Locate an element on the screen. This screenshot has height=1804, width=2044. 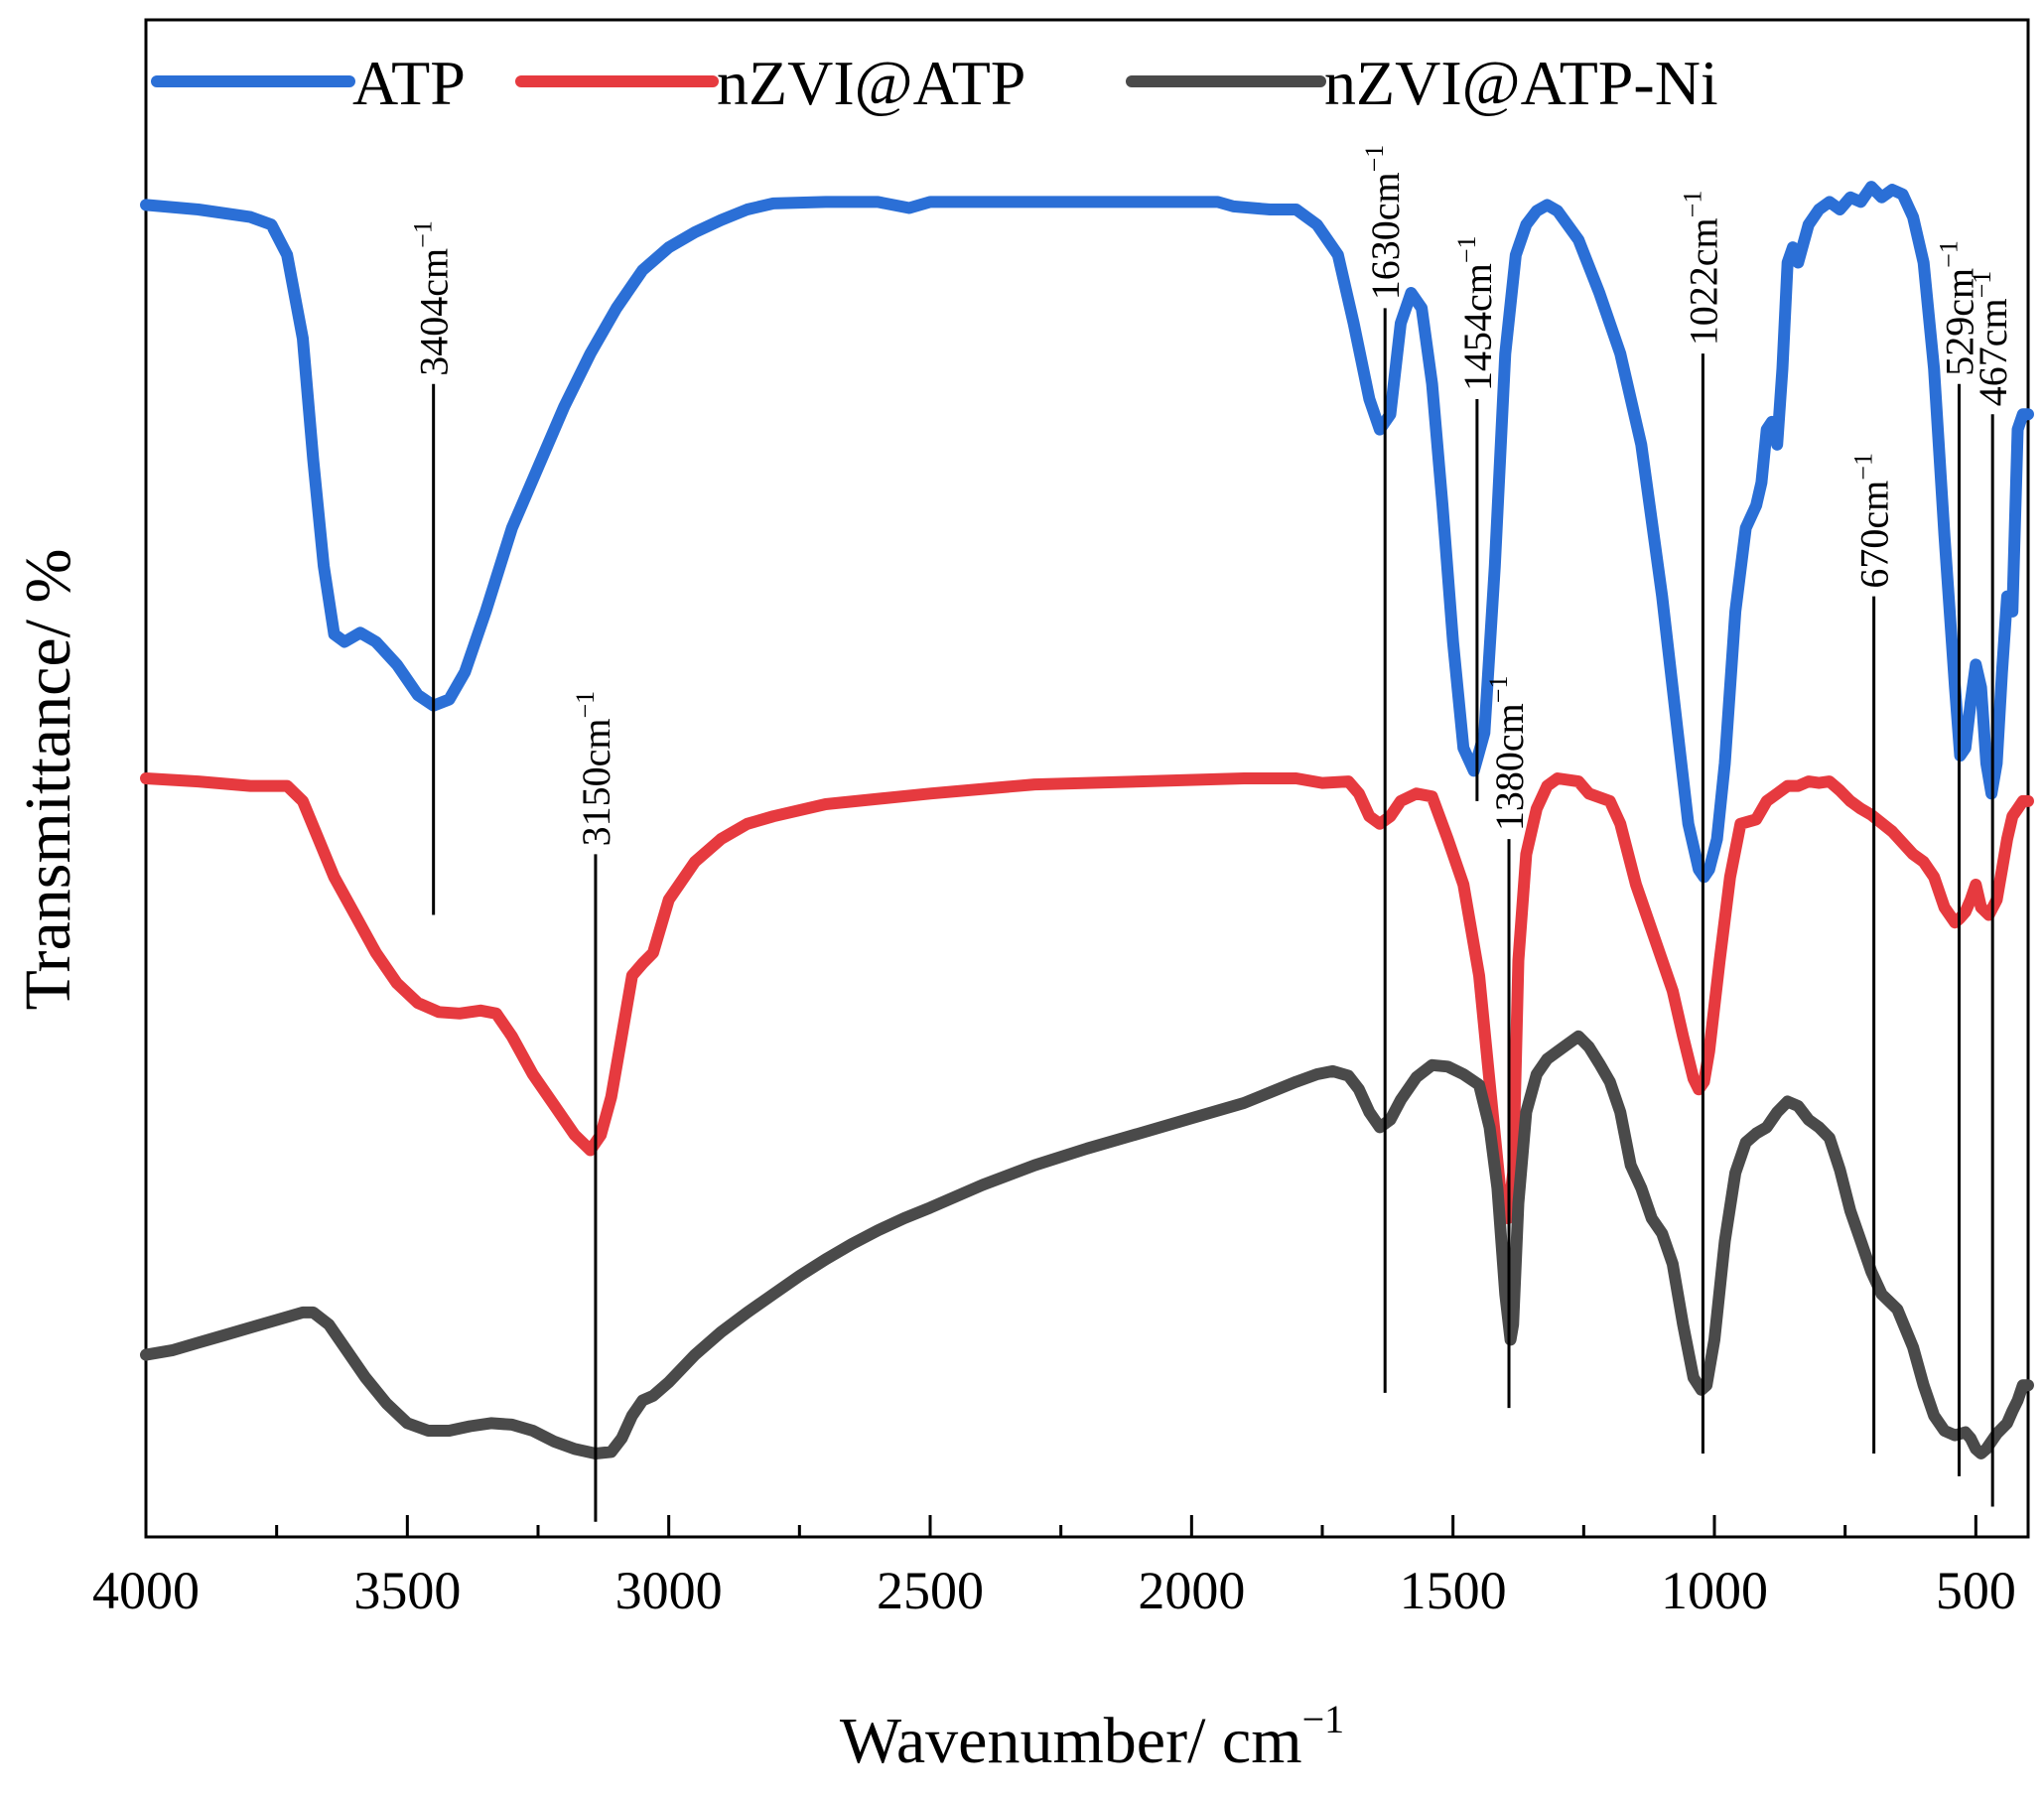
legend-item-nzvi-atp: nZVI@ATP is located at coordinates (770, 83).